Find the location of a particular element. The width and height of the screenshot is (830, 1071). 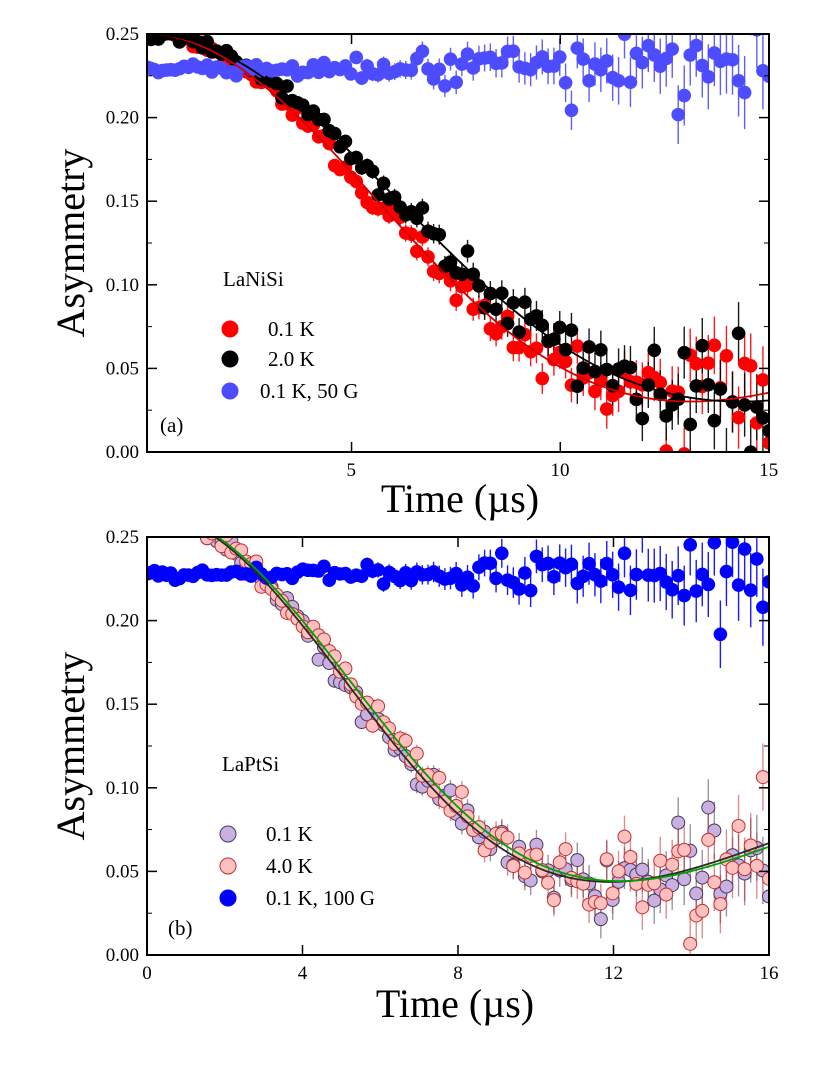

panel-b-tag: (b) is located at coordinates (180, 928).